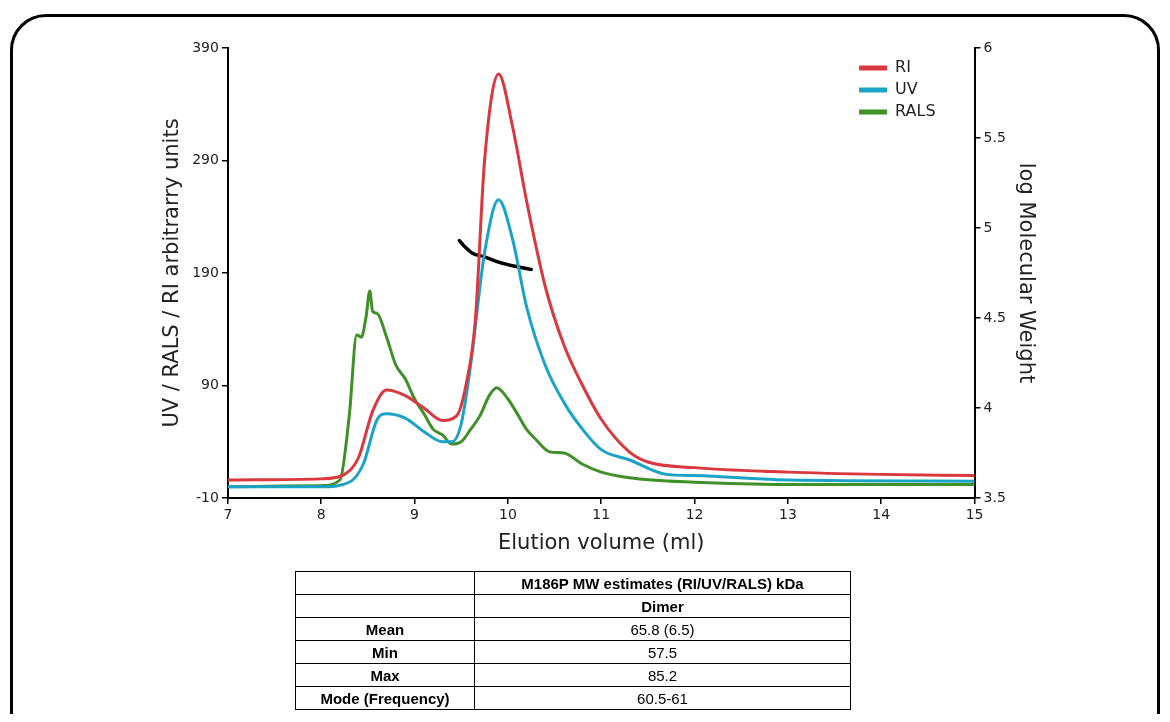 Image resolution: width=1170 pixels, height=722 pixels. Describe the element at coordinates (385, 629) in the screenshot. I see `text: Mean` at that location.